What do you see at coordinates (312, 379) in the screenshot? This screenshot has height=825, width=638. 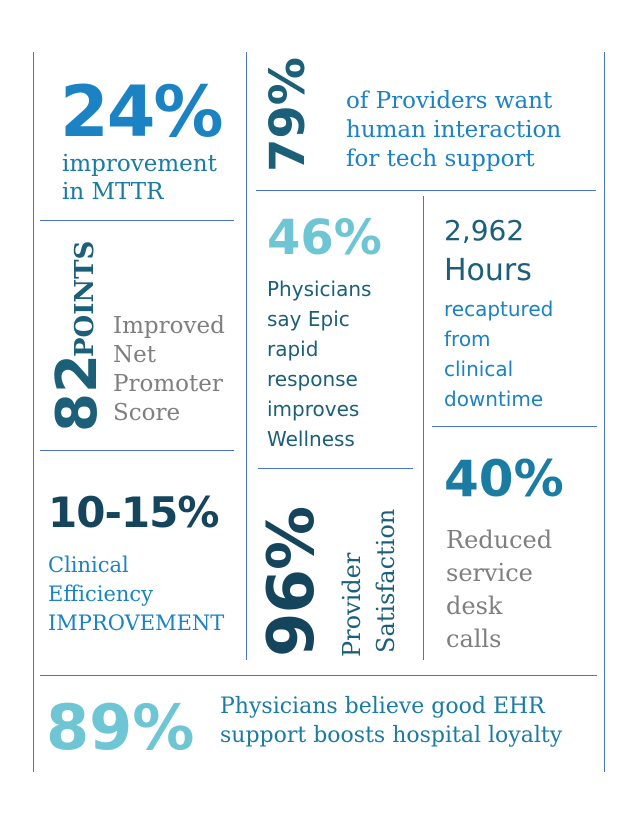 I see `stat-wellness-line4: response` at bounding box center [312, 379].